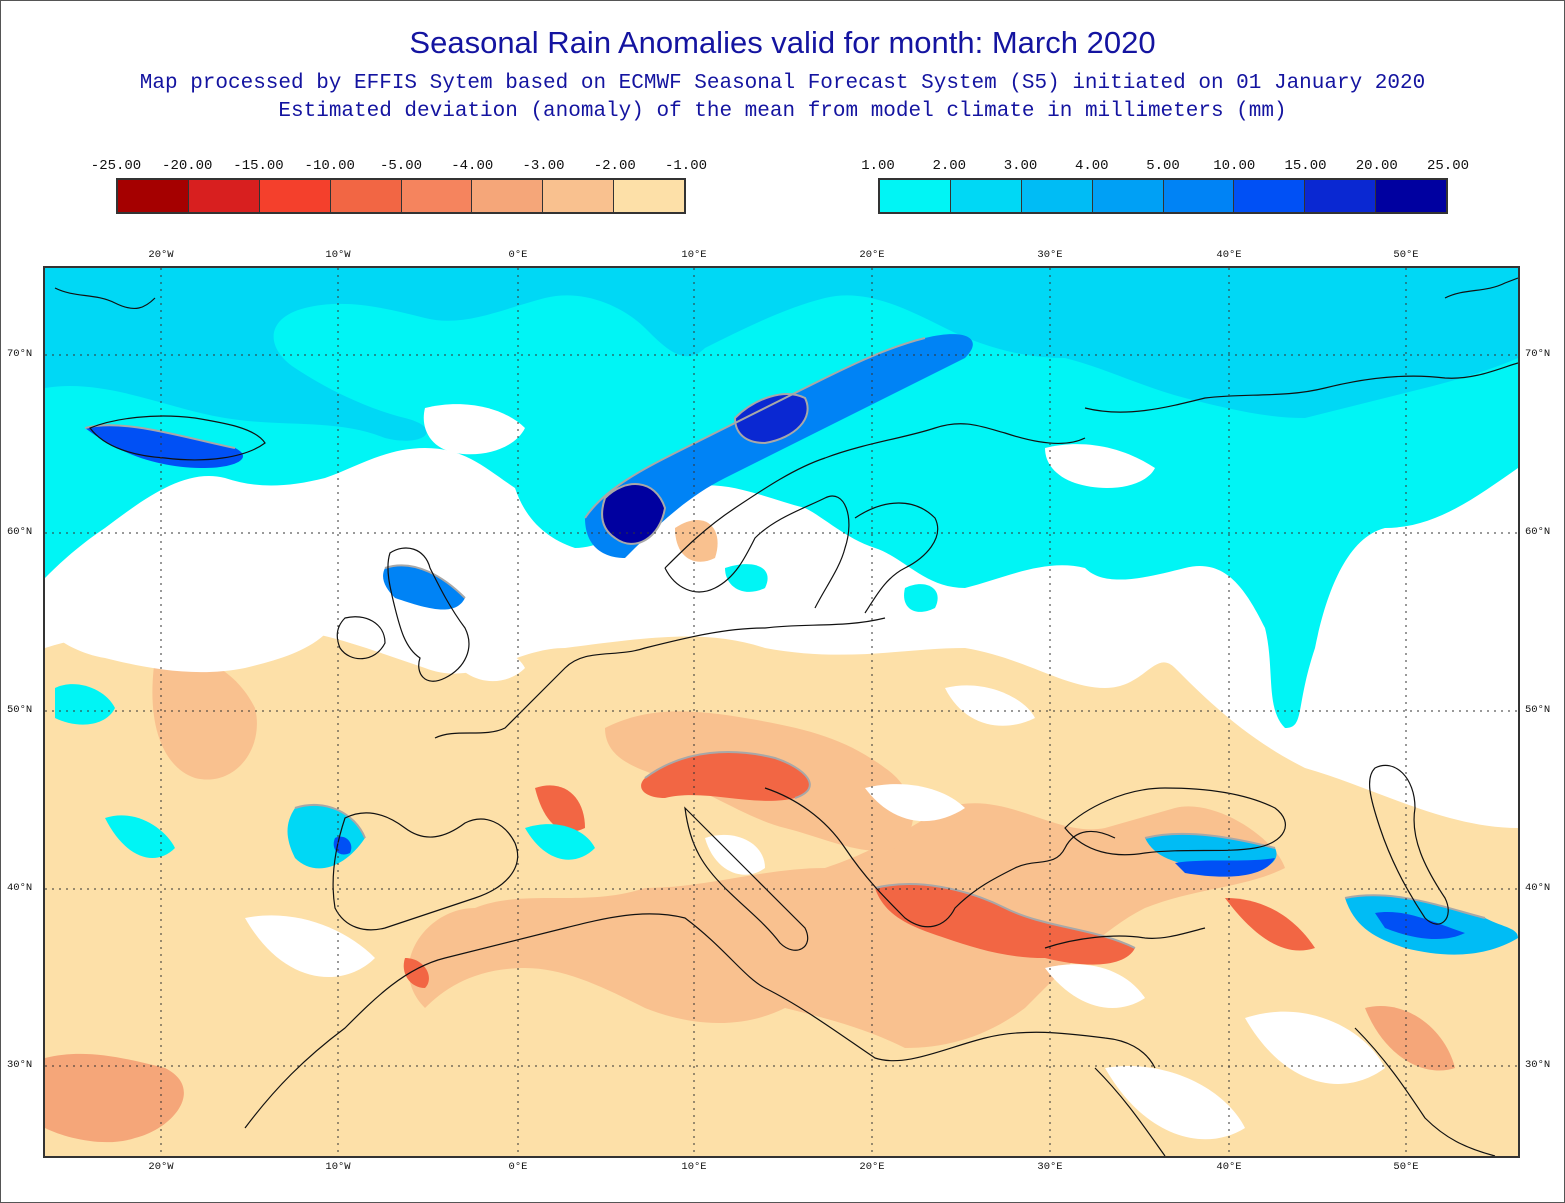 The image size is (1565, 1203). What do you see at coordinates (338, 1167) in the screenshot?
I see `longitude-tick-bottom: 10°W` at bounding box center [338, 1167].